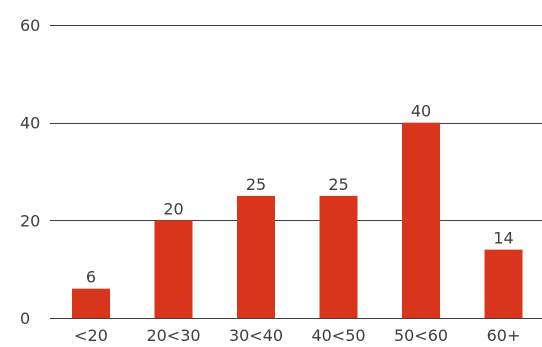 The height and width of the screenshot is (347, 542). What do you see at coordinates (30, 220) in the screenshot?
I see `y-tick-label-20: 20` at bounding box center [30, 220].